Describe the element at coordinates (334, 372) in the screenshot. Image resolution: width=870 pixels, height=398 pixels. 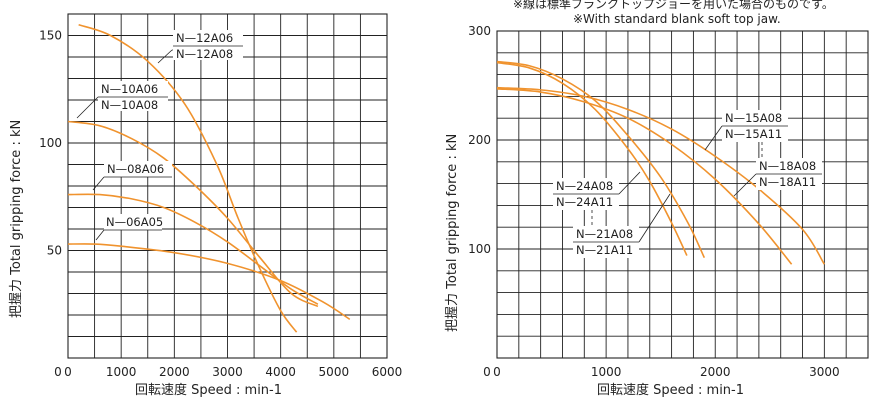
I see `x-tick-label: 5000` at that location.